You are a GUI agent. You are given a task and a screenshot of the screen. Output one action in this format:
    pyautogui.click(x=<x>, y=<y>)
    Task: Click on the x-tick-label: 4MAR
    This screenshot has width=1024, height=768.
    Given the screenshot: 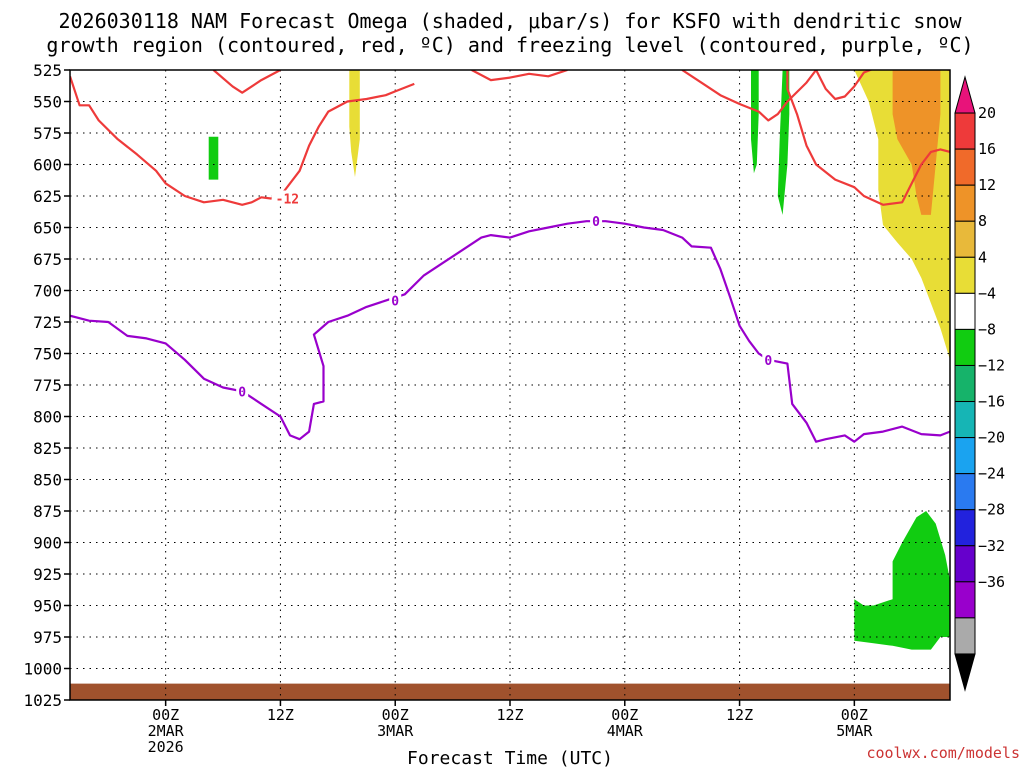 What is the action you would take?
    pyautogui.click(x=625, y=731)
    